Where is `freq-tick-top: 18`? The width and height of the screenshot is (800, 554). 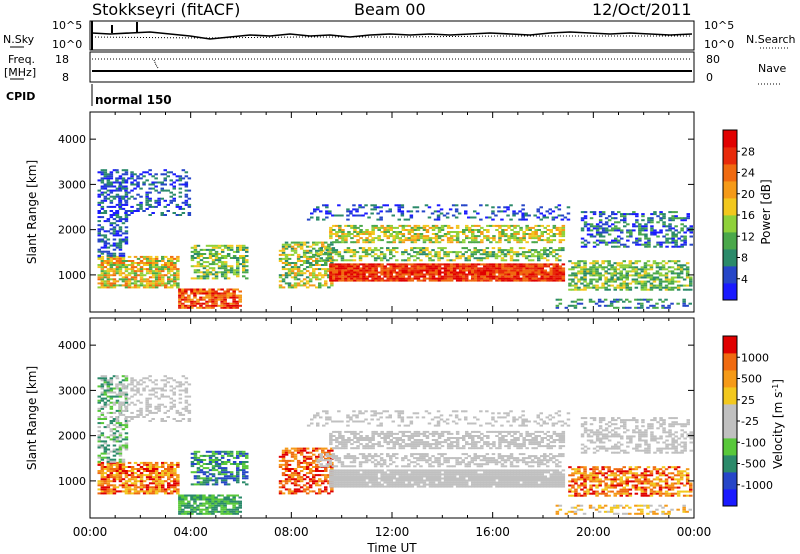
freq-tick-top: 18 is located at coordinates (62, 59).